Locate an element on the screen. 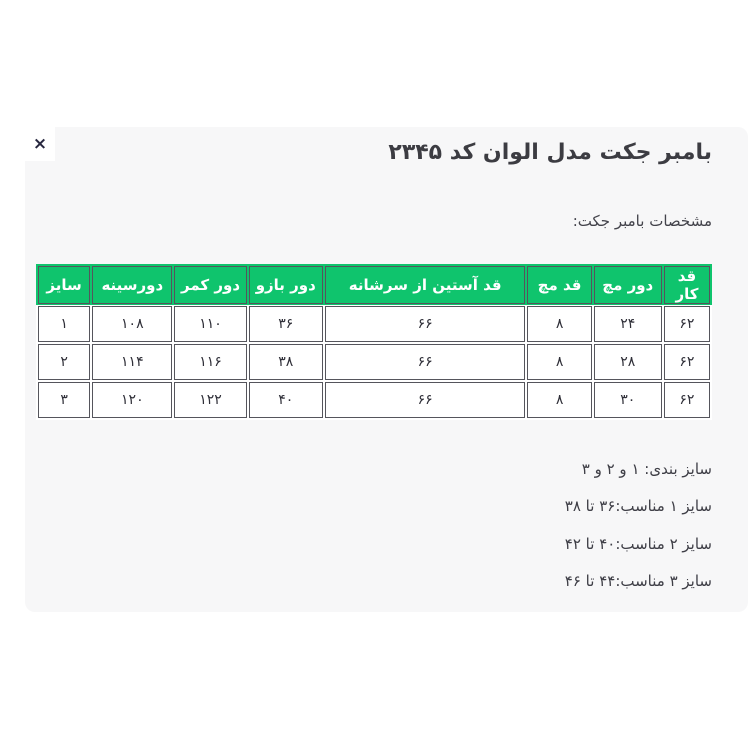 The width and height of the screenshot is (750, 750). table-cell: ۱۲۲ is located at coordinates (210, 399).